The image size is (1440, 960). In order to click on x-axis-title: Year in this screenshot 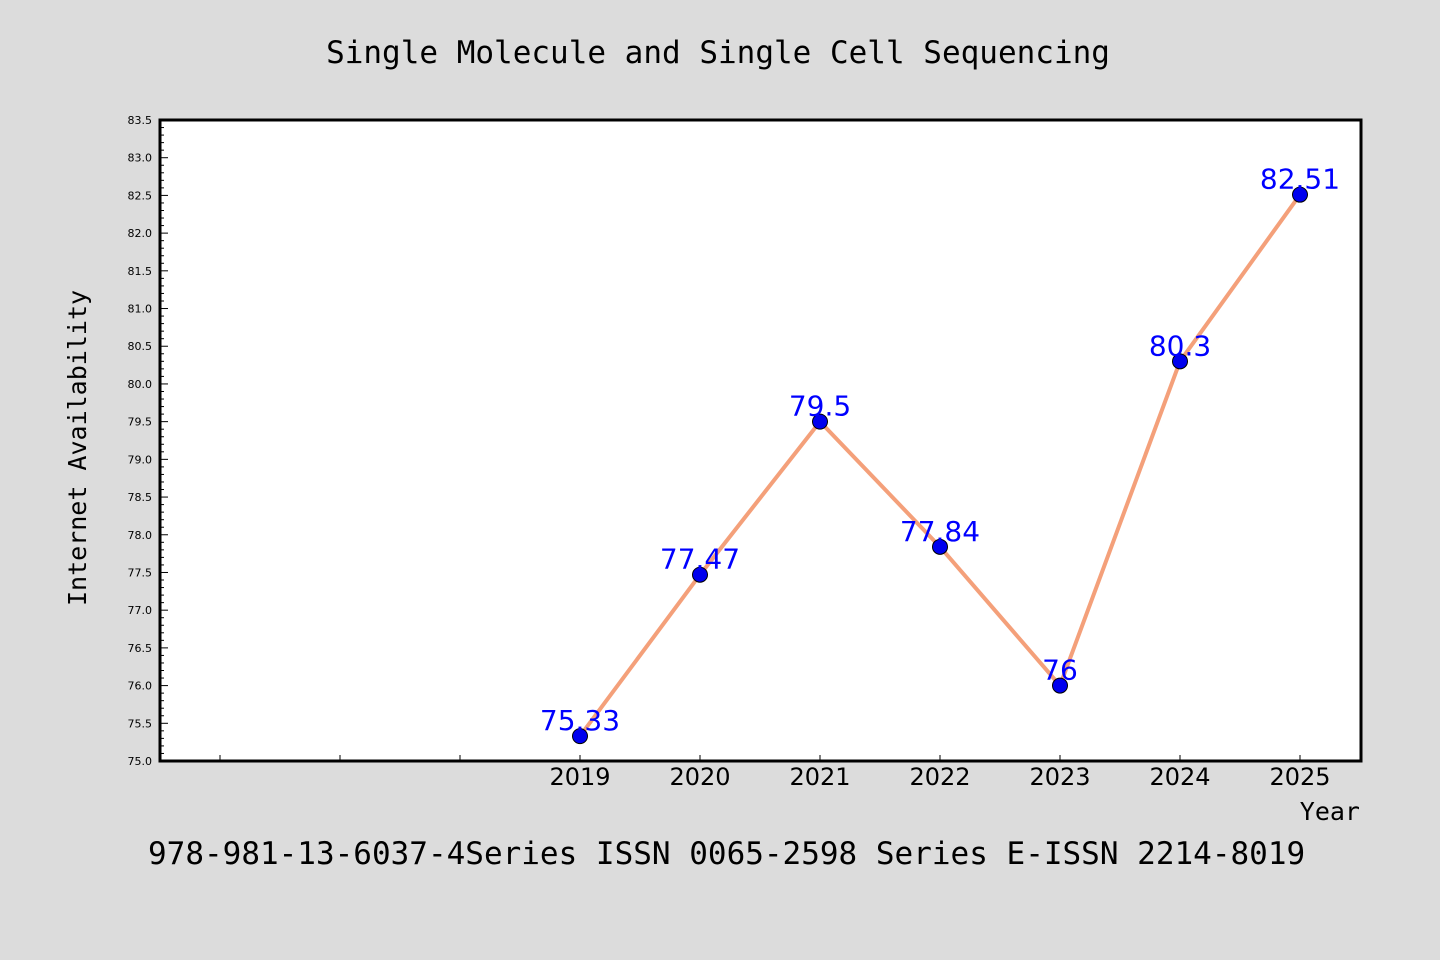, I will do `click(1330, 811)`.